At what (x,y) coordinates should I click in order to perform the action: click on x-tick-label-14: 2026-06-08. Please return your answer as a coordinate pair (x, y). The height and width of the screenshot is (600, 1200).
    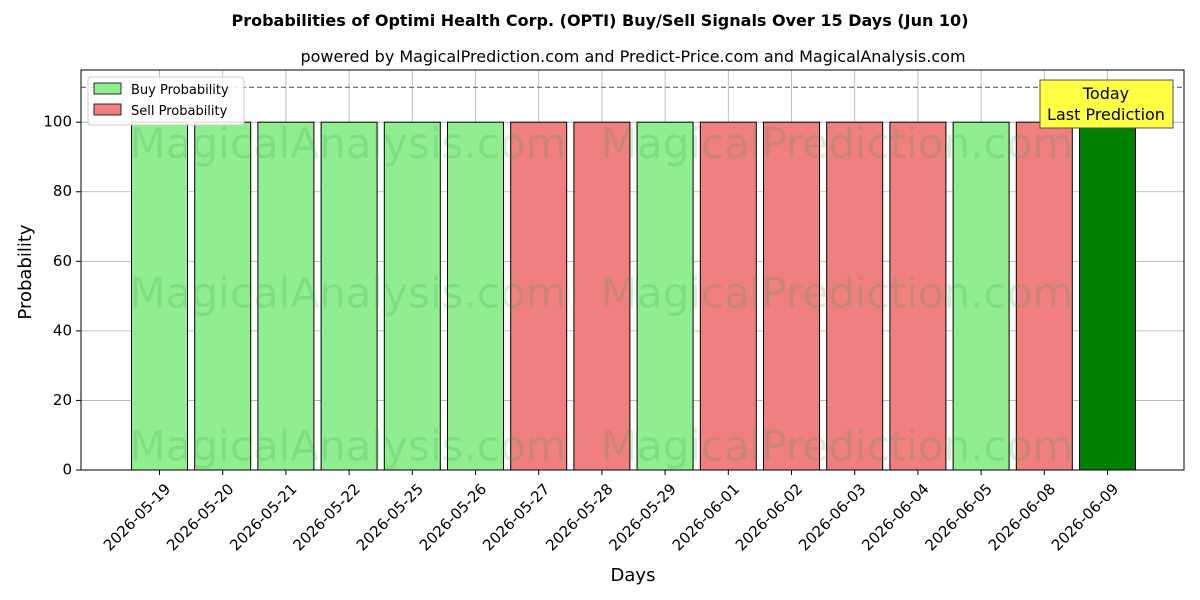
    Looking at the image, I should click on (1022, 517).